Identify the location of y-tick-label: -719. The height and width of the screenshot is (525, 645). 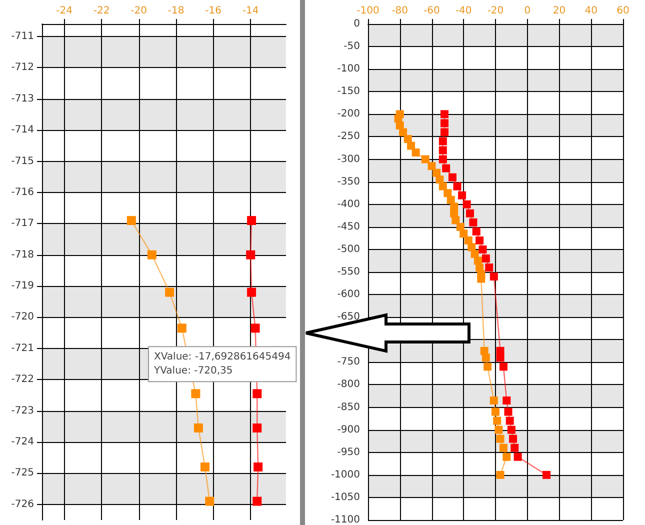
(22, 286).